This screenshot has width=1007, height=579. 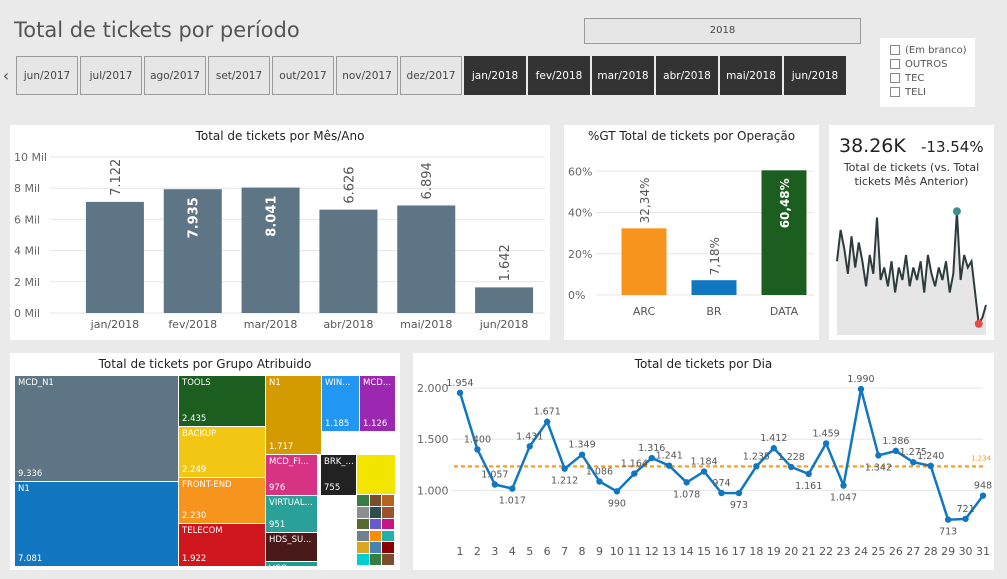 I want to click on treemap-cell: VCO, so click(x=291, y=564).